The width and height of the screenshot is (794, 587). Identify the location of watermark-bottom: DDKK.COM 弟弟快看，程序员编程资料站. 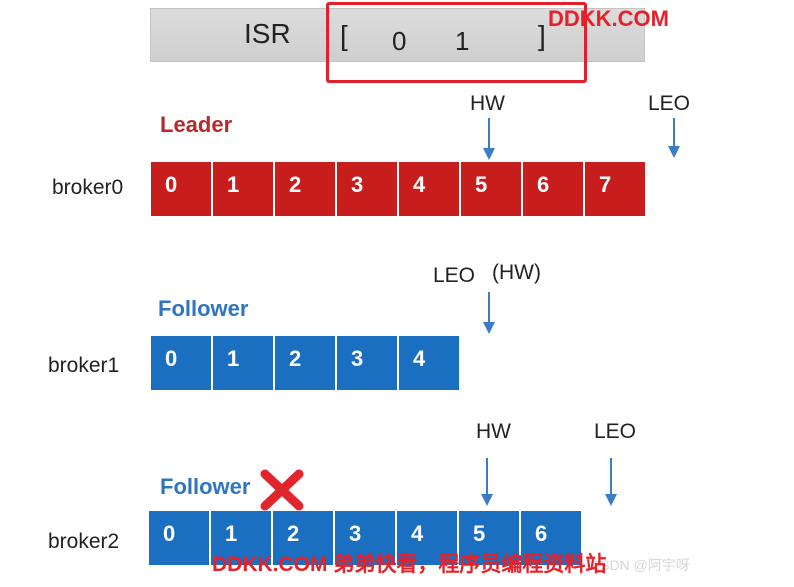
(409, 564).